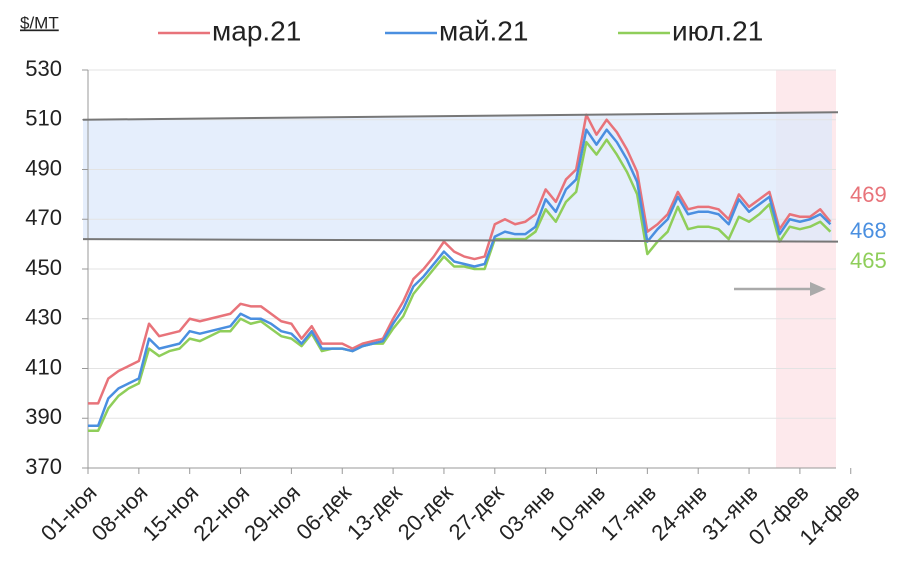 This screenshot has width=899, height=578. I want to click on x-tick-label: 22-ноя, so click(221, 513).